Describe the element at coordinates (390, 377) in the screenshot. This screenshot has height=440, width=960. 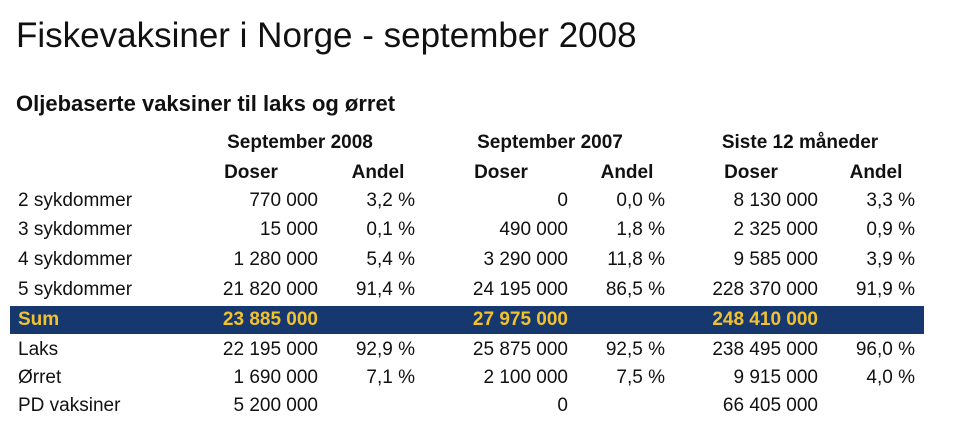
I see `table-cell: 7,1 %` at that location.